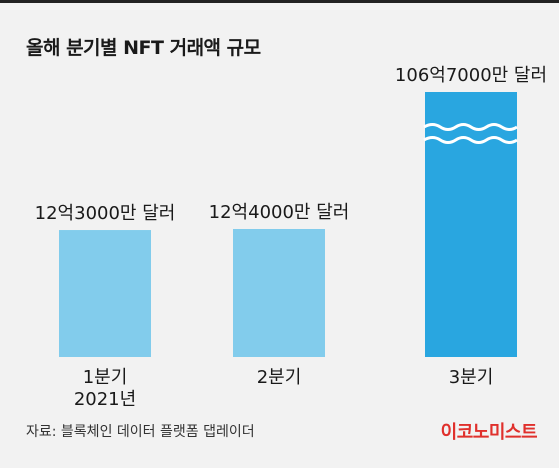 The height and width of the screenshot is (468, 559). I want to click on value-label-1: 12억3000만 달러, so click(105, 213).